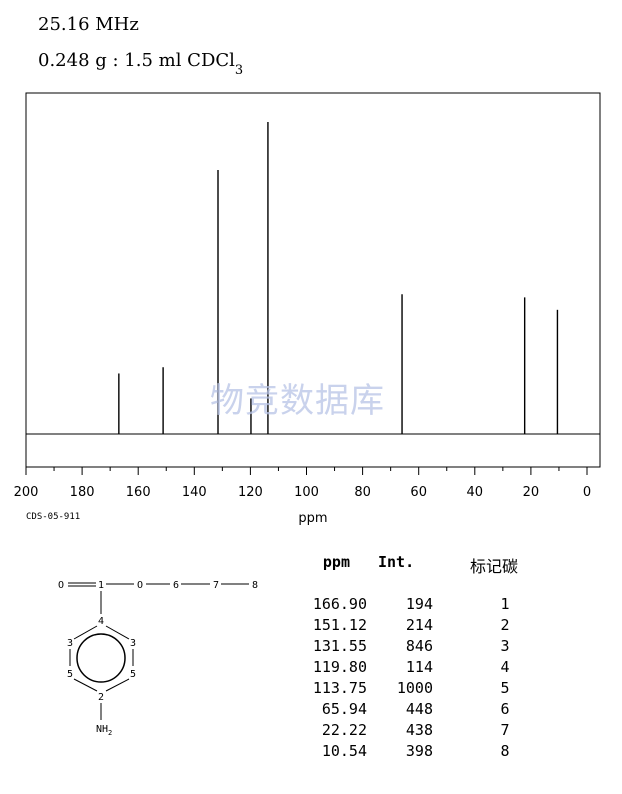 This screenshot has height=794, width=622. What do you see at coordinates (339, 625) in the screenshot?
I see `table-cell-ppm: 151.12` at bounding box center [339, 625].